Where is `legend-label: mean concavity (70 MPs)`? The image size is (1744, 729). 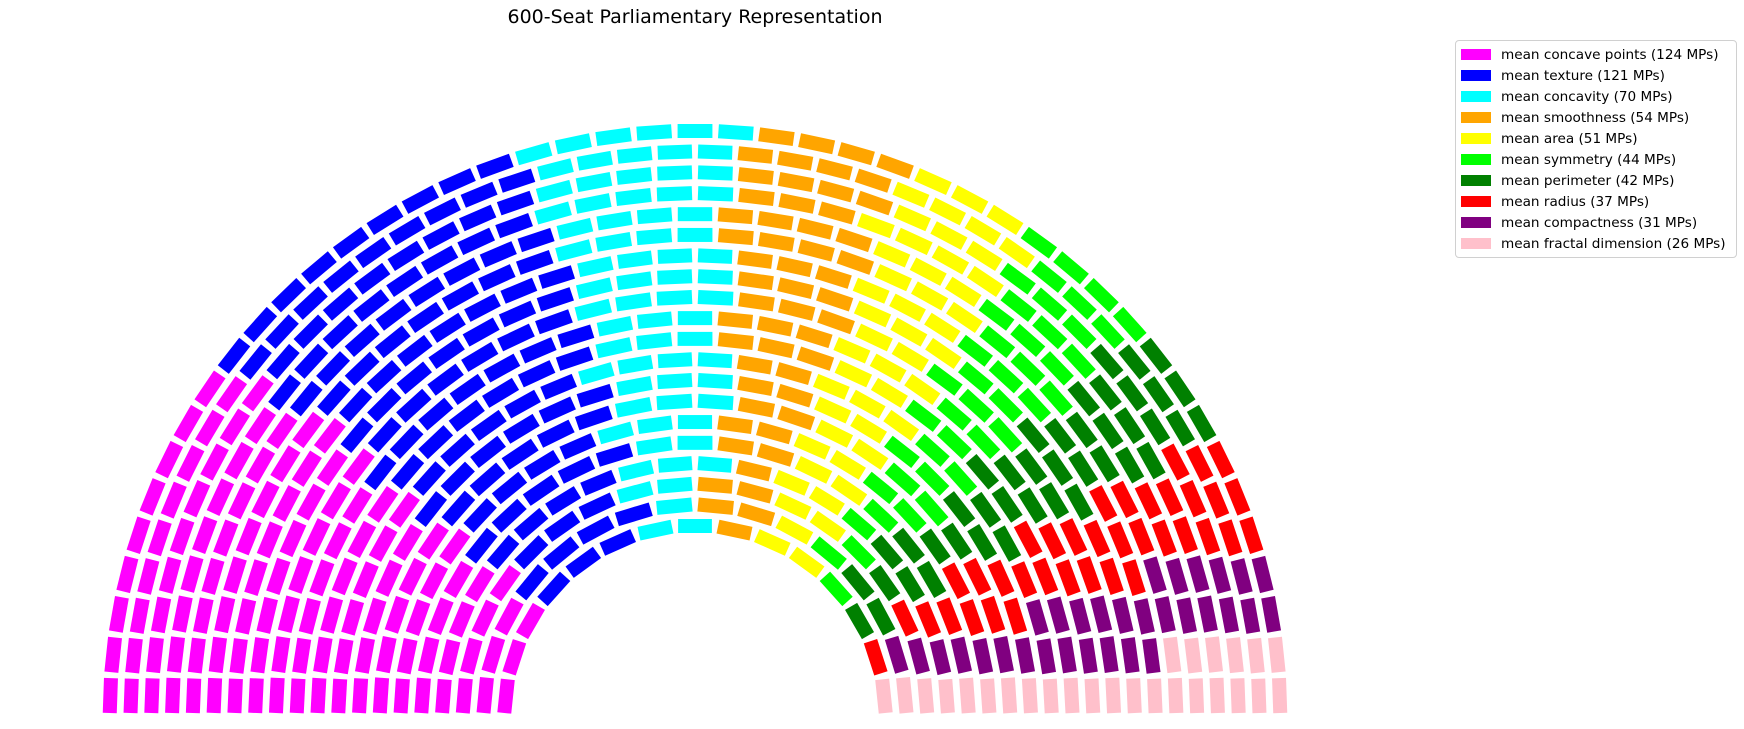 legend-label: mean concavity (70 MPs) is located at coordinates (1587, 96).